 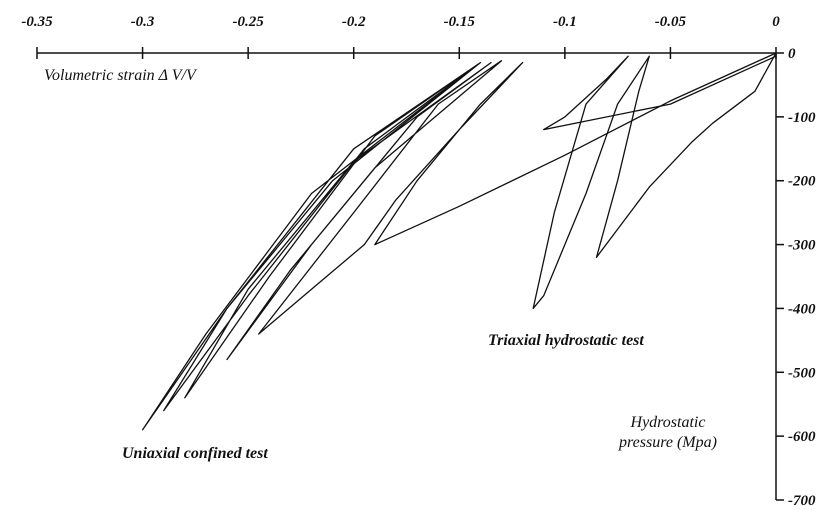 What do you see at coordinates (249, 22) in the screenshot?
I see `x-tick-label: -0.25` at bounding box center [249, 22].